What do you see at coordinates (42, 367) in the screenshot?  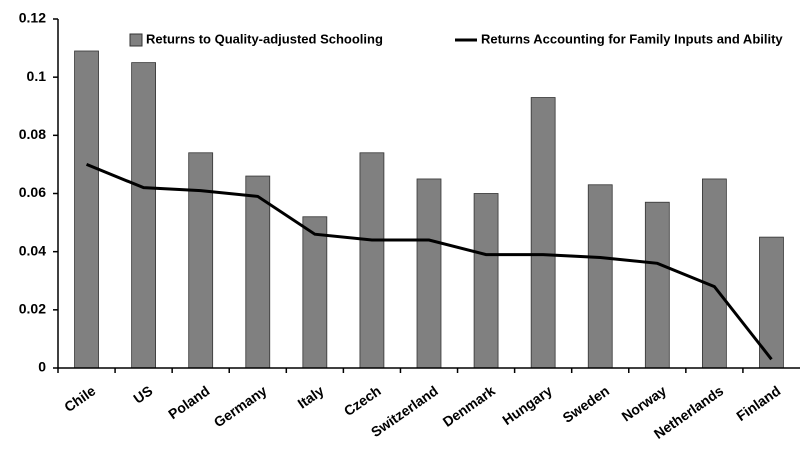 I see `y-tick-label: 0` at bounding box center [42, 367].